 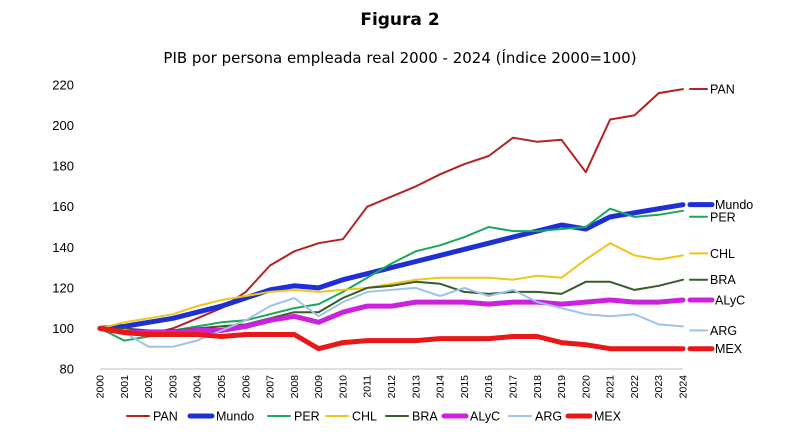 What do you see at coordinates (729, 349) in the screenshot?
I see `end-label-mex: MEX` at bounding box center [729, 349].